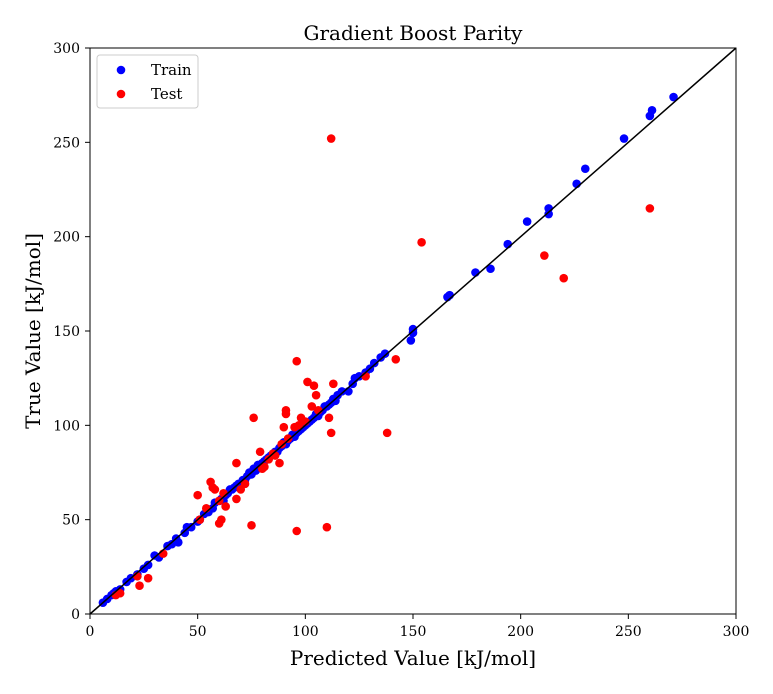  Describe the element at coordinates (121, 94) in the screenshot. I see `legend-test-marker` at that location.